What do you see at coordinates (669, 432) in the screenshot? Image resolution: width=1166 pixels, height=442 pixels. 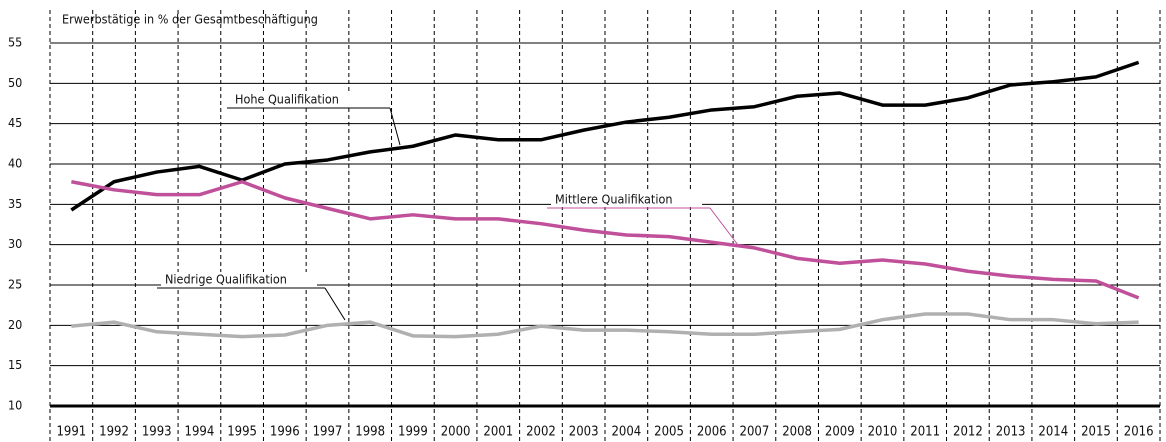 I see `x-tick-label: 2005` at bounding box center [669, 432].